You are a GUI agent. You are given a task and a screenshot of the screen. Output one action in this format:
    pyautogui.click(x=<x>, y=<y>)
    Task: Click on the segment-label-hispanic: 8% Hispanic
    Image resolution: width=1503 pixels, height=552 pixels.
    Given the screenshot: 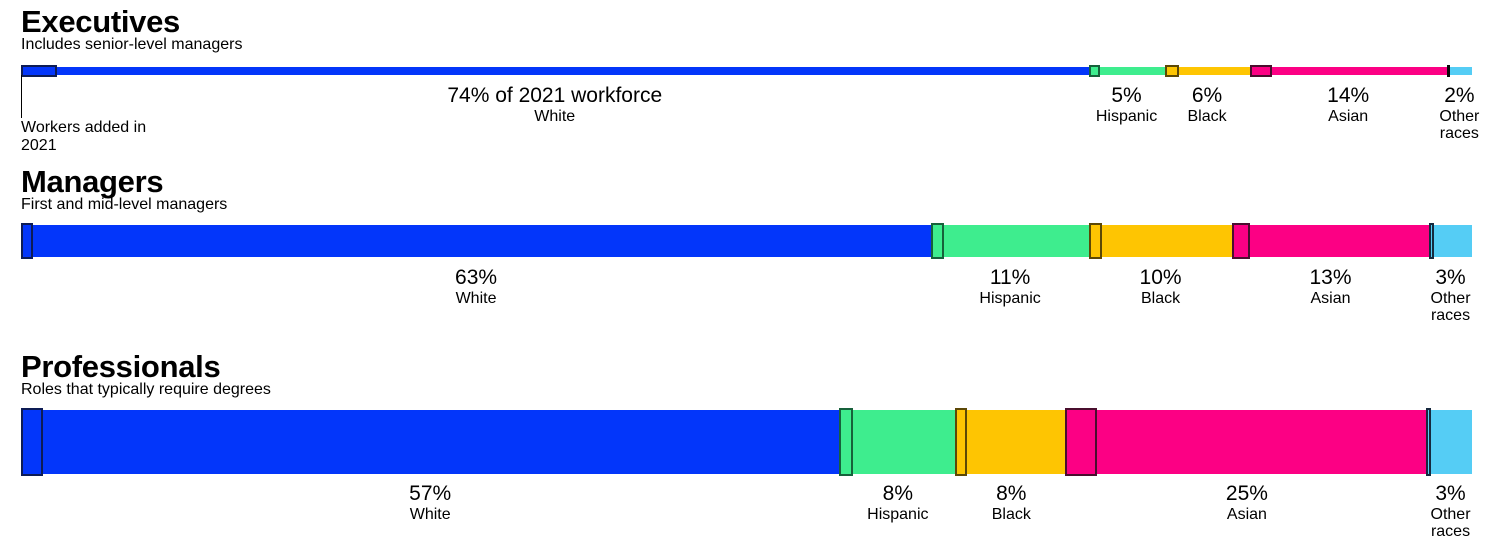 What is the action you would take?
    pyautogui.click(x=897, y=502)
    